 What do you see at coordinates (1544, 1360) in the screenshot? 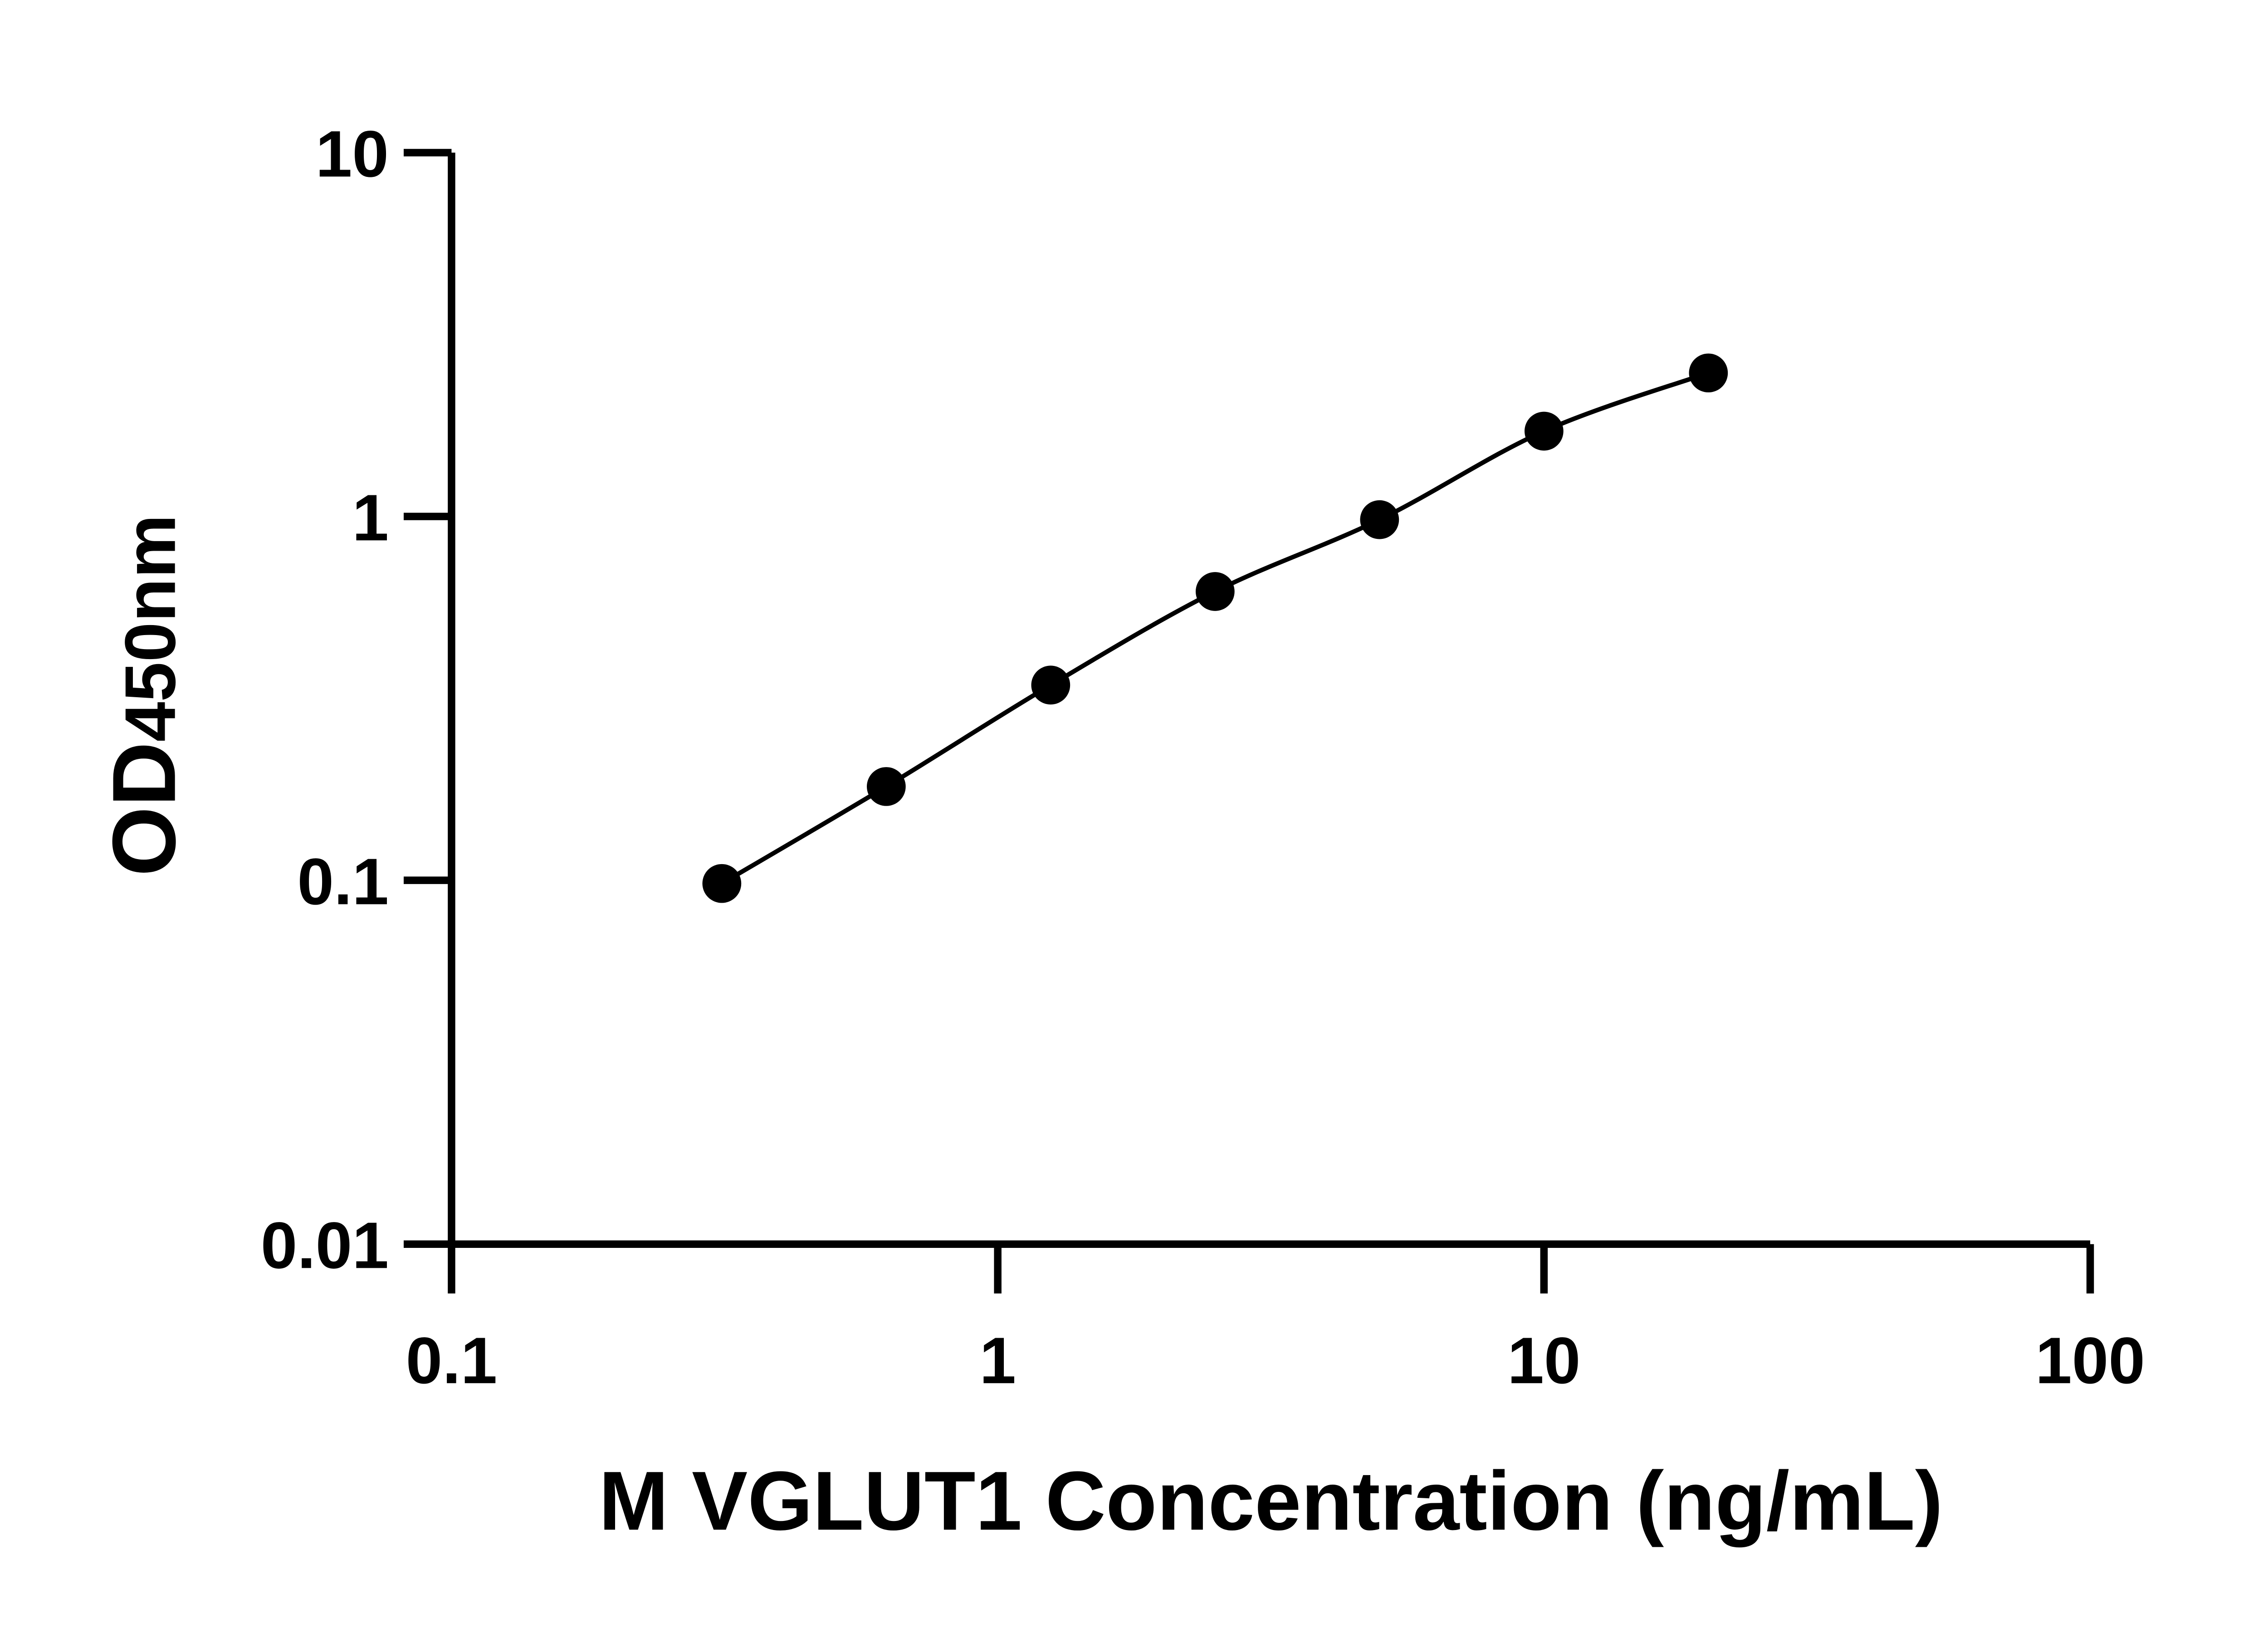
I see `x-tick-label: 10` at bounding box center [1544, 1360].